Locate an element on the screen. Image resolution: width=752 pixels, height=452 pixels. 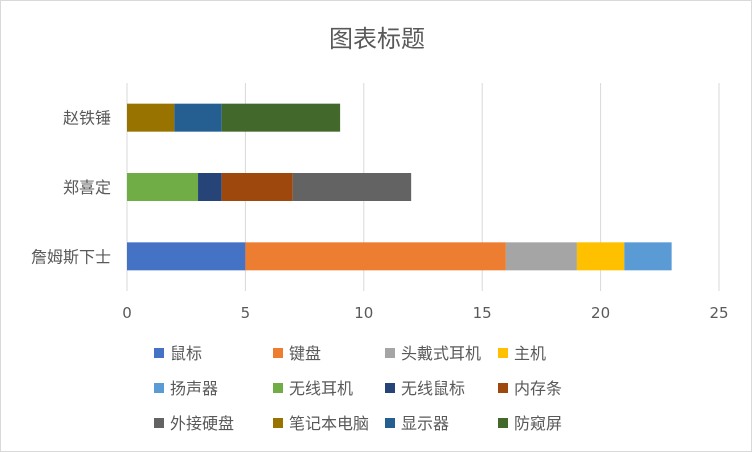
y-category-label: 郑喜定 is located at coordinates (87, 187).